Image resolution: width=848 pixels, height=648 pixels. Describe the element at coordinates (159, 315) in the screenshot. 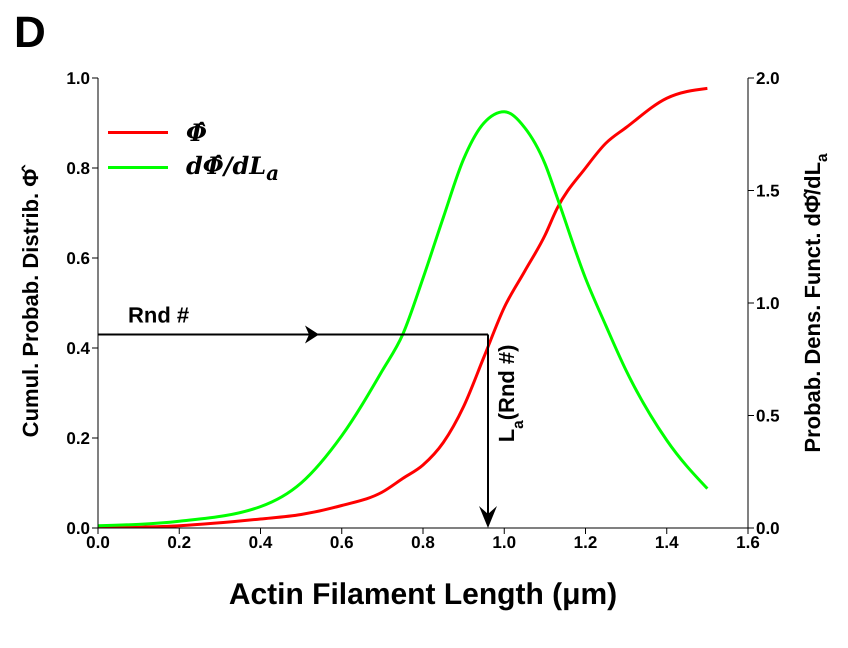

I see `ref-line-label: Rnd #` at that location.